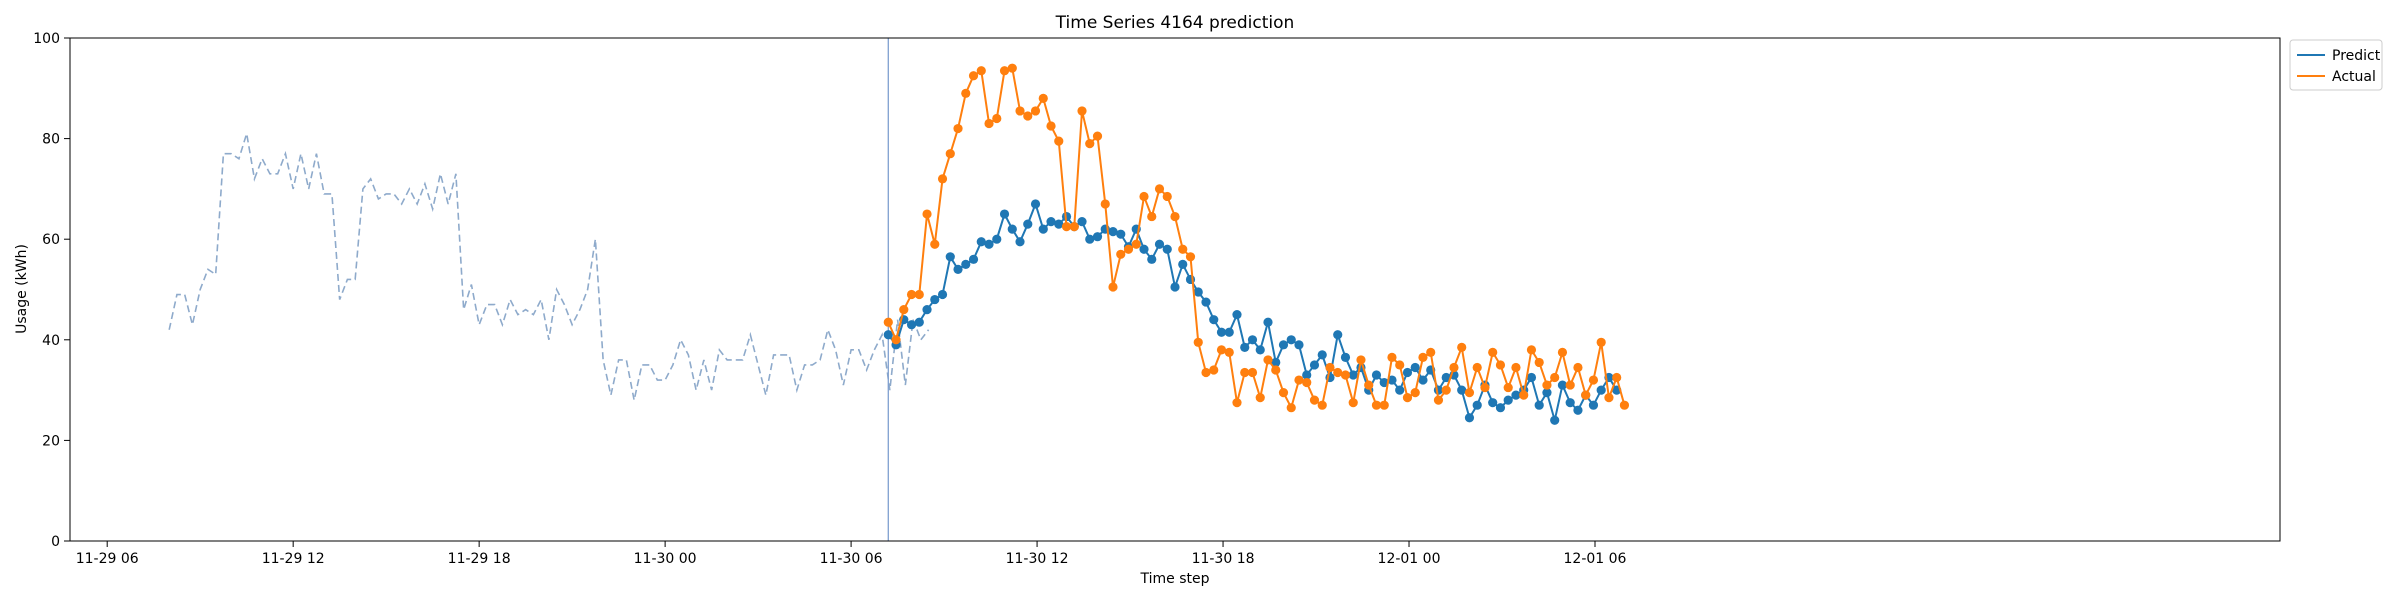 This screenshot has width=2400, height=600. What do you see at coordinates (55, 542) in the screenshot?
I see `y-tick-label: 0` at bounding box center [55, 542].